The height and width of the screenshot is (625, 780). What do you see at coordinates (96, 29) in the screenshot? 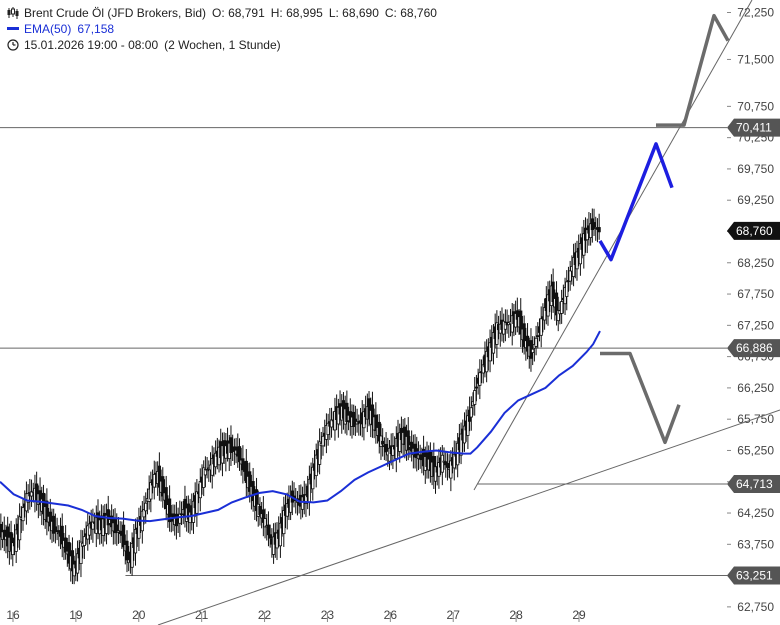
I see `ema-value: 67,158` at bounding box center [96, 29].